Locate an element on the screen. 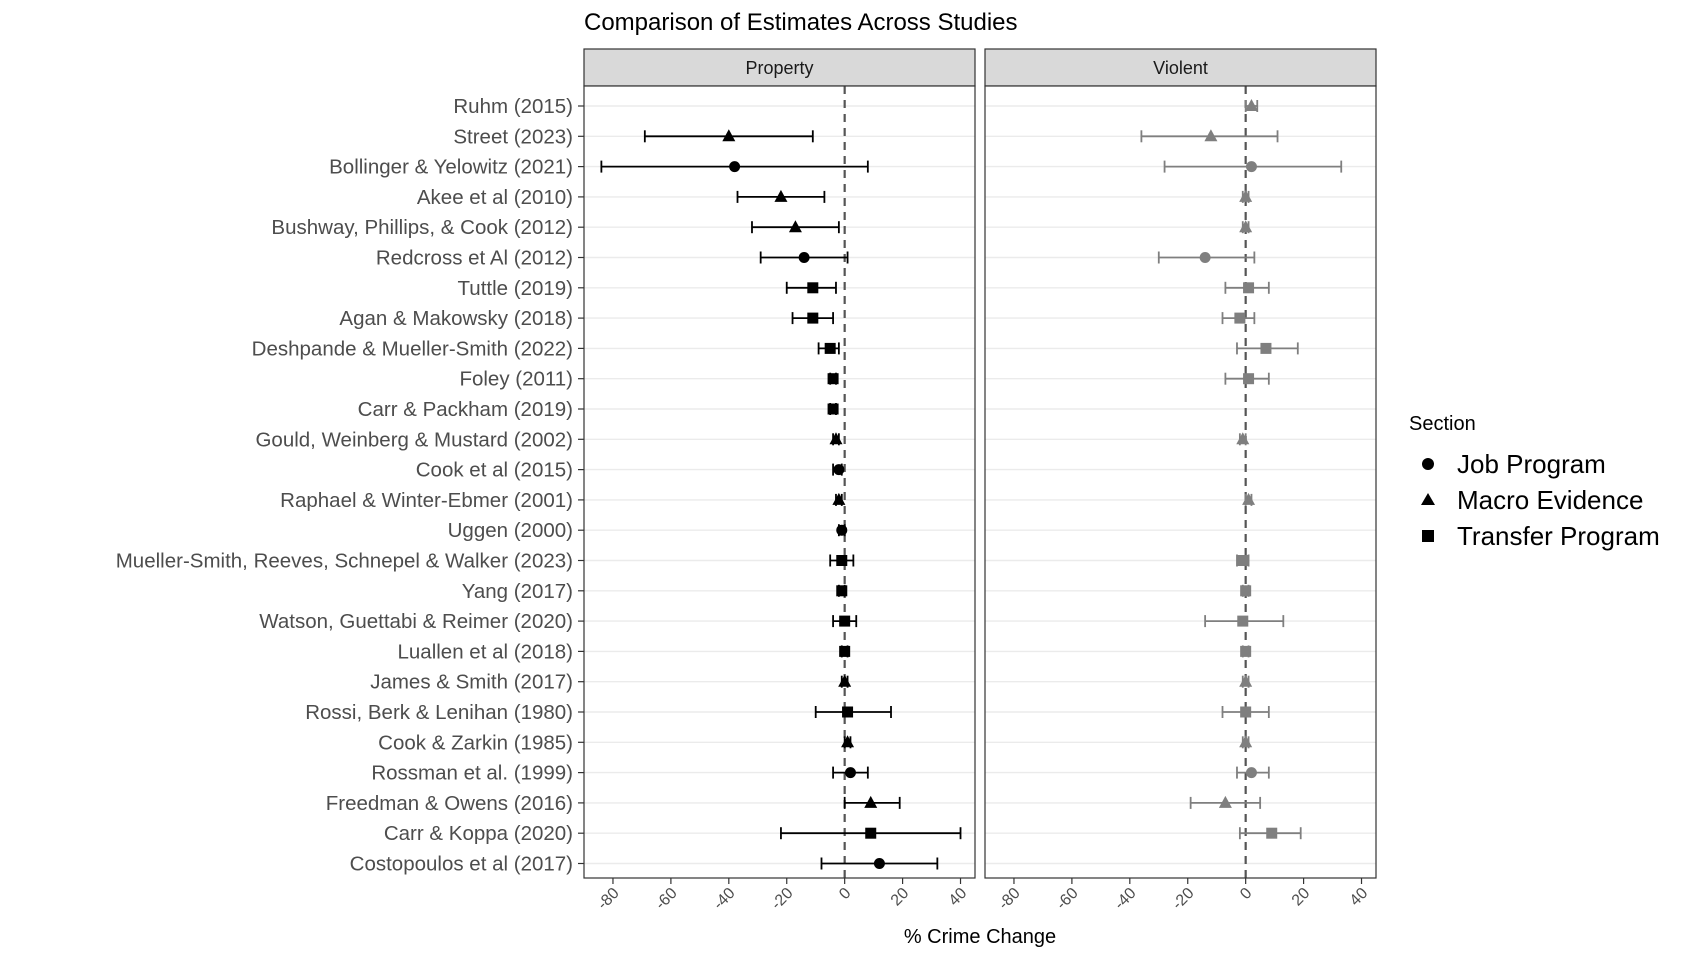 The width and height of the screenshot is (1694, 956). y-tick-label: Ruhm (2015) is located at coordinates (513, 106).